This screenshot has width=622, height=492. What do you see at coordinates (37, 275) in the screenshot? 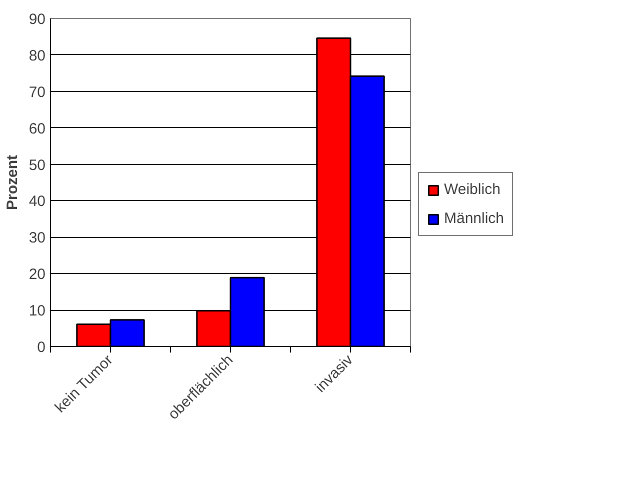
I see `y-tick-label: 20` at bounding box center [37, 275].